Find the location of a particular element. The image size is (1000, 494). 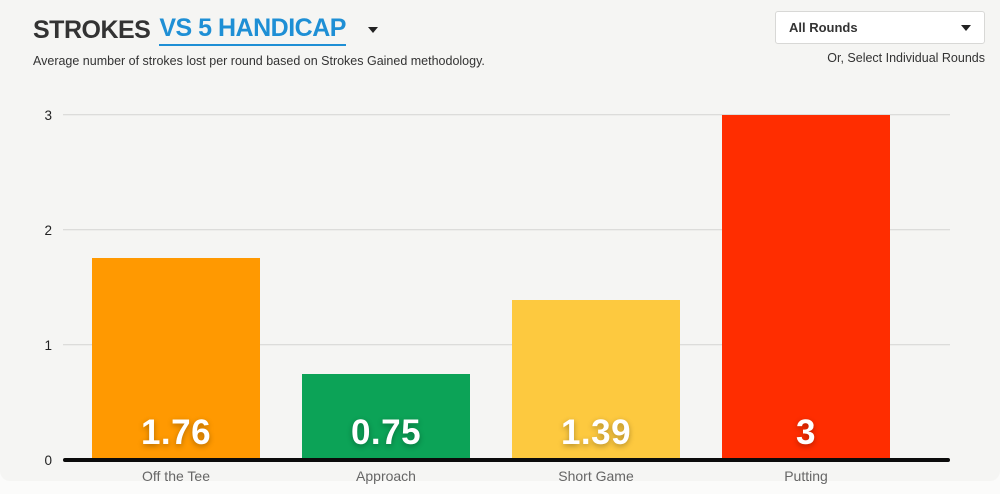

y-axis-tick-label: 3 is located at coordinates (48, 115).